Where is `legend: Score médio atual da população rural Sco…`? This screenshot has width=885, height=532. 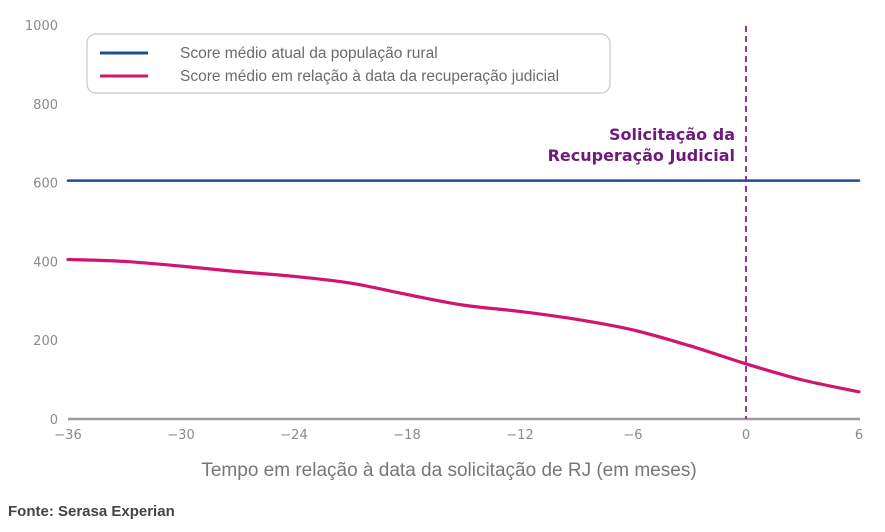 legend: Score médio atual da população rural Sco… is located at coordinates (348, 63).